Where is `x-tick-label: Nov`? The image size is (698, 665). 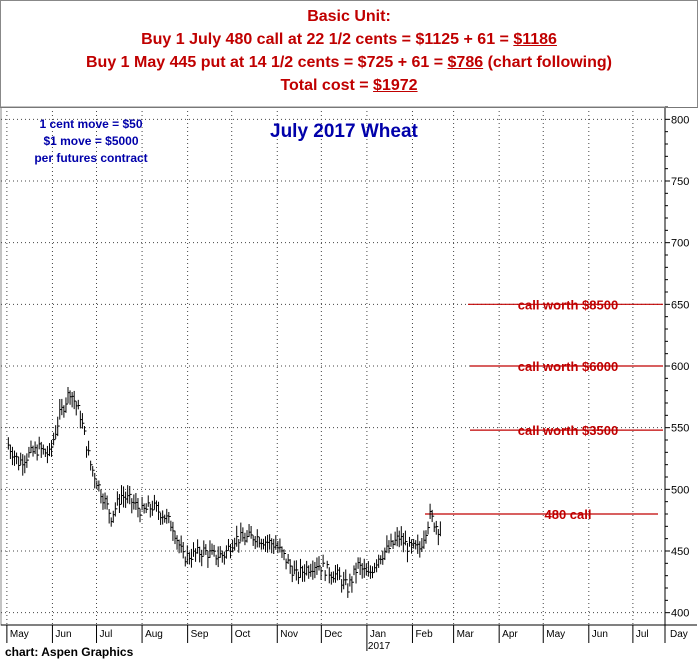
x-tick-label: Nov is located at coordinates (289, 634).